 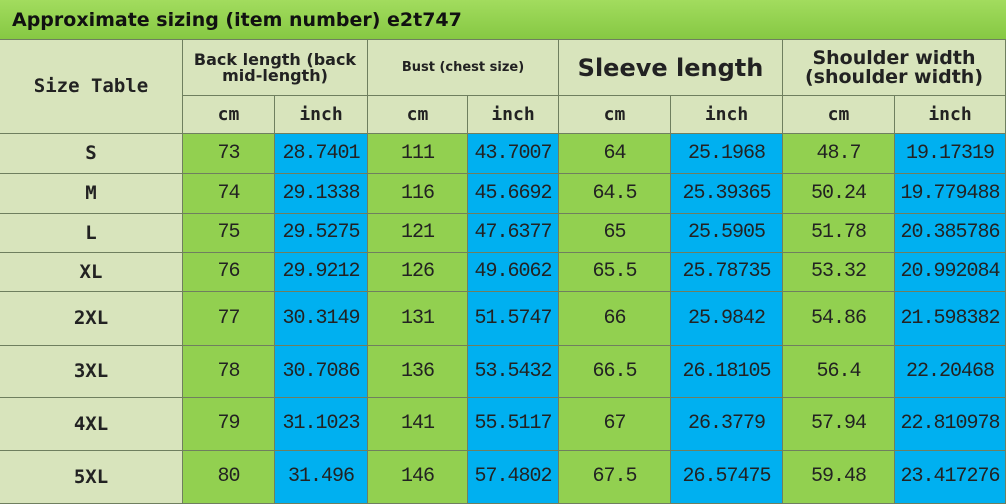 What do you see at coordinates (615, 233) in the screenshot?
I see `value-cell: 65` at bounding box center [615, 233].